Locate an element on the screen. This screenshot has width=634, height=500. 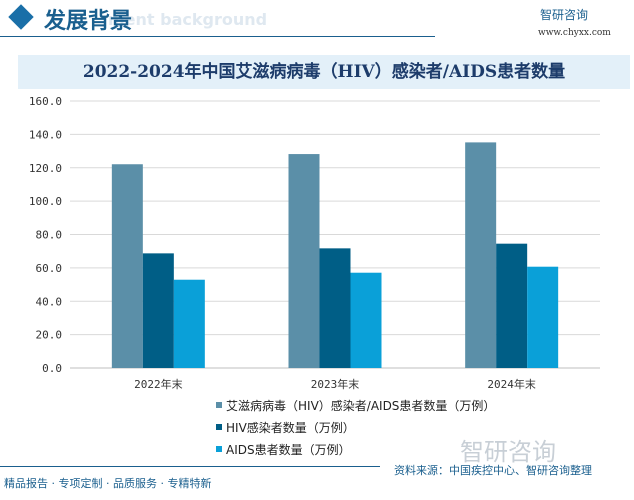
y-tick-label: 100.0 is located at coordinates (45, 201).